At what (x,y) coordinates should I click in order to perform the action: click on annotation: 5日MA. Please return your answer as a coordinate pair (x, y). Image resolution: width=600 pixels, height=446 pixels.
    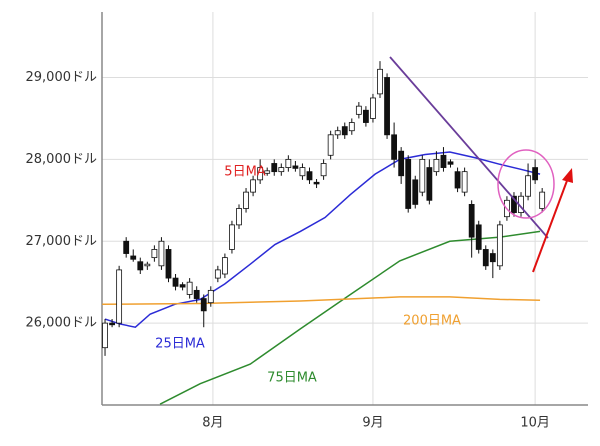
    Looking at the image, I should click on (244, 172).